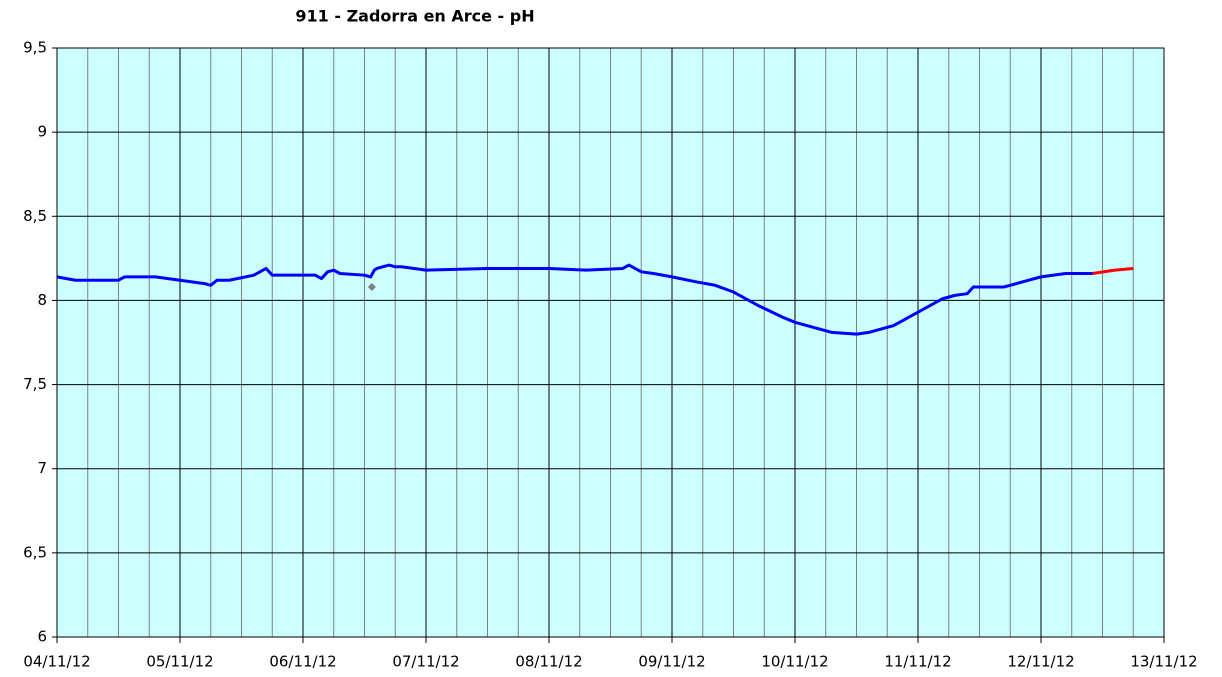  I want to click on x-tick-label: 11/11/12, so click(917, 662).